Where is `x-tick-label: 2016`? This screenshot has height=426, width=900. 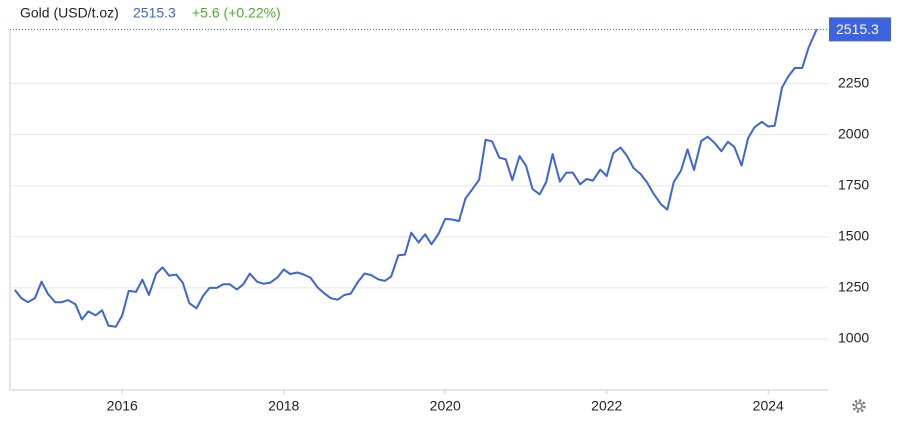 x-tick-label: 2016 is located at coordinates (122, 406).